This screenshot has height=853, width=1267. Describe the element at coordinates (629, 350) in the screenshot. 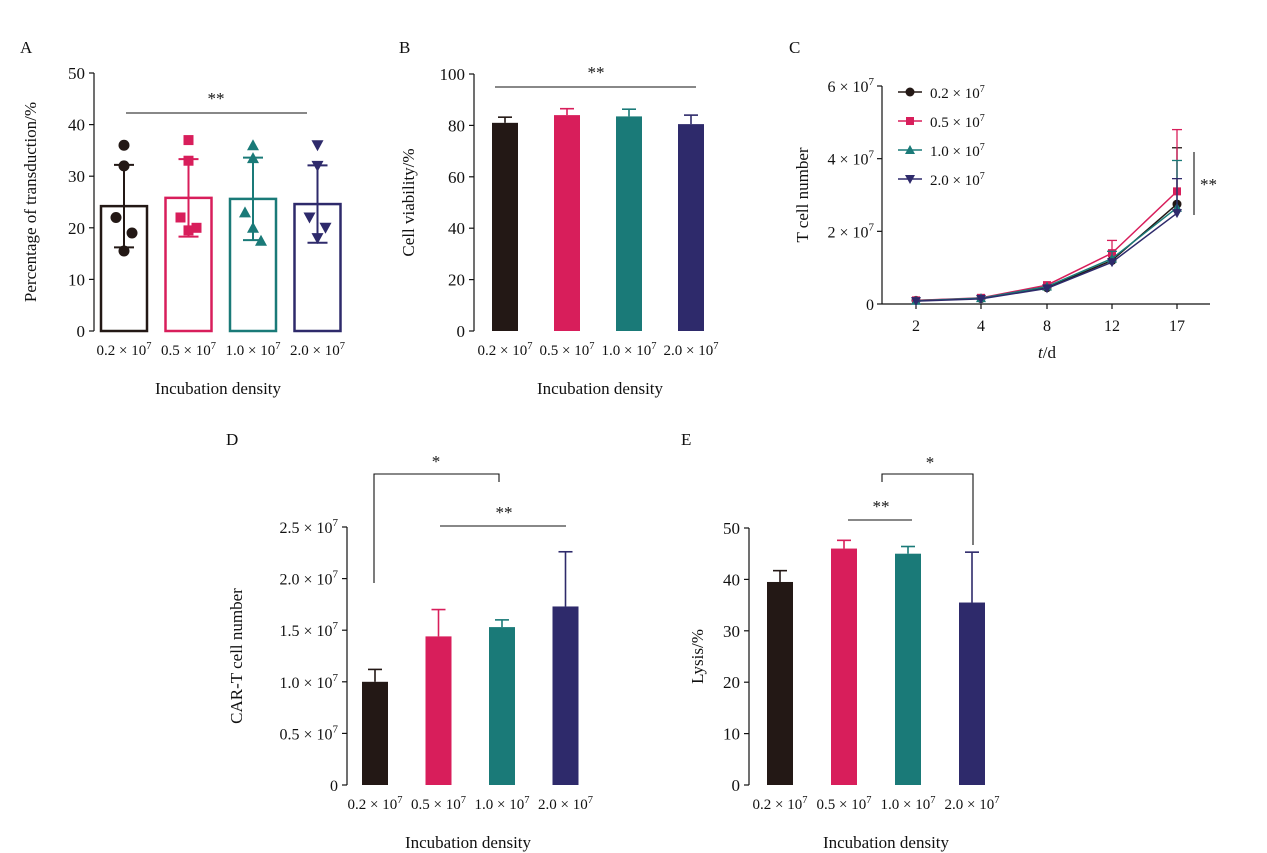

I see `x-tick-label: 1.0 × 10⁷` at that location.